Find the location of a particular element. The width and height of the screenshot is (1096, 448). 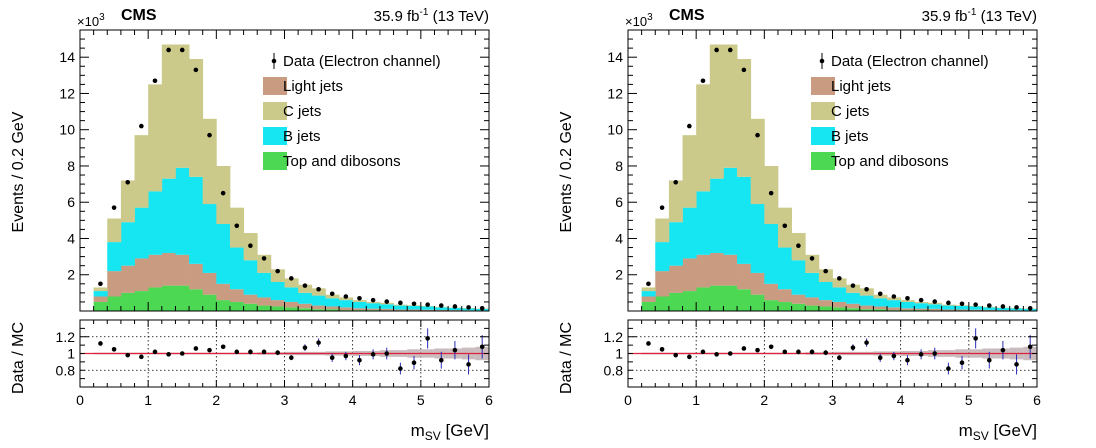

luminosity-label: 35.9 fb-1 (13 TeV) is located at coordinates (431, 16).